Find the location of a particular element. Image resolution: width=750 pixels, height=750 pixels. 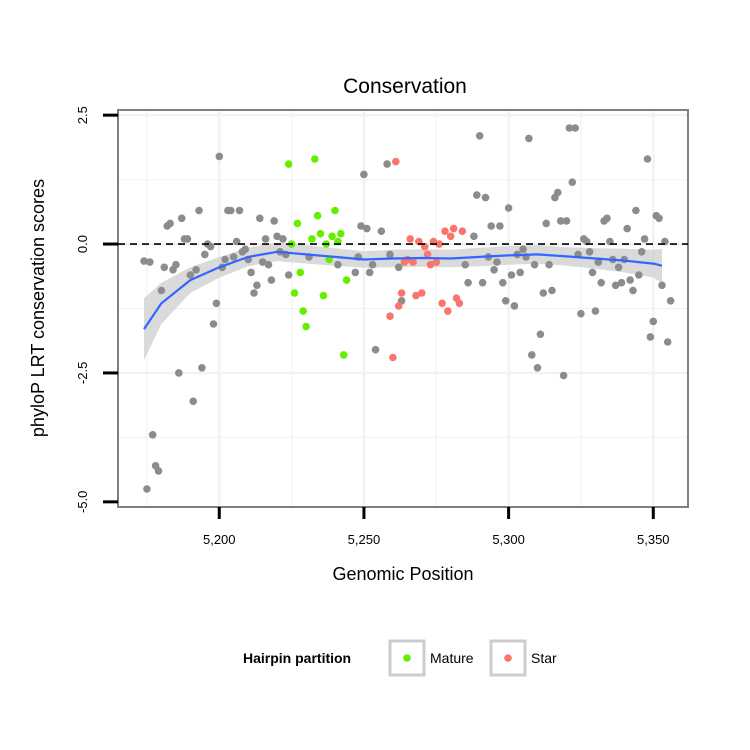

legend-item-star: Star is located at coordinates (523, 658).